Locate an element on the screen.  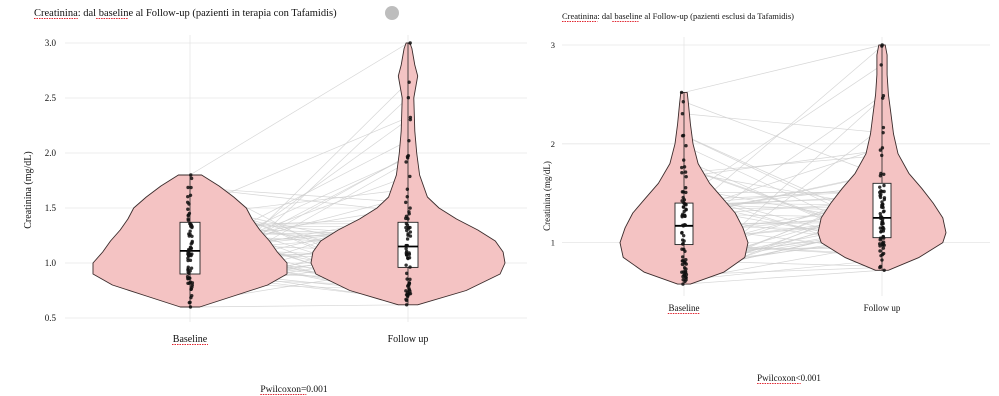
y-tick-label: 1.0 is located at coordinates (51, 263).